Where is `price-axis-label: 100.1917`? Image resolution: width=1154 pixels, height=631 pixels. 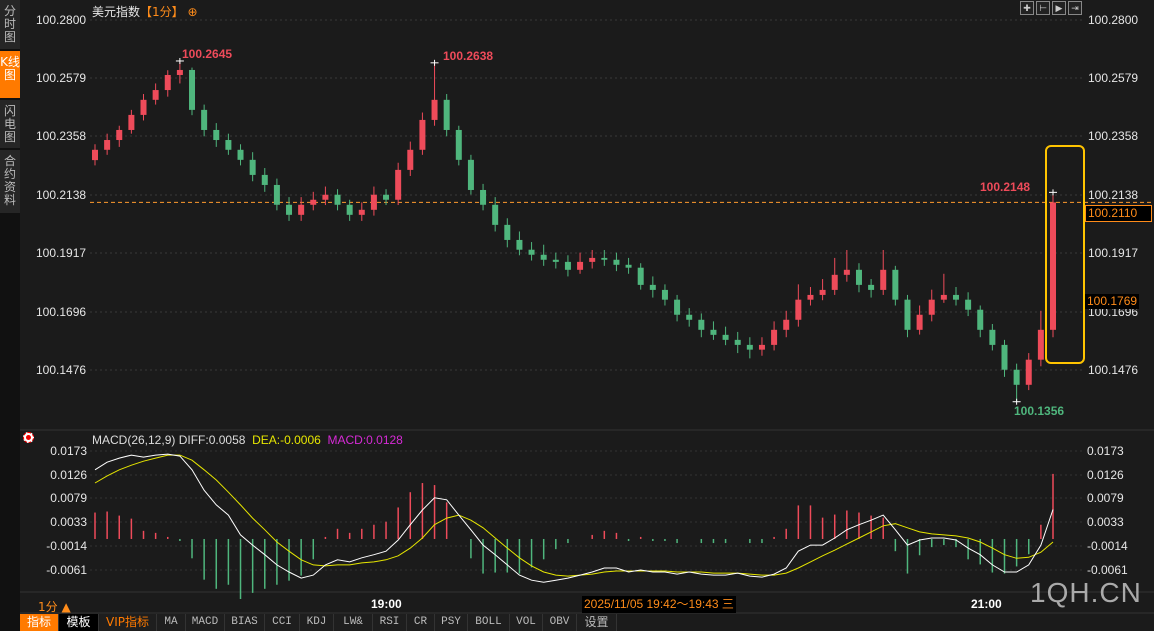
price-axis-label: 100.1917 is located at coordinates (61, 253).